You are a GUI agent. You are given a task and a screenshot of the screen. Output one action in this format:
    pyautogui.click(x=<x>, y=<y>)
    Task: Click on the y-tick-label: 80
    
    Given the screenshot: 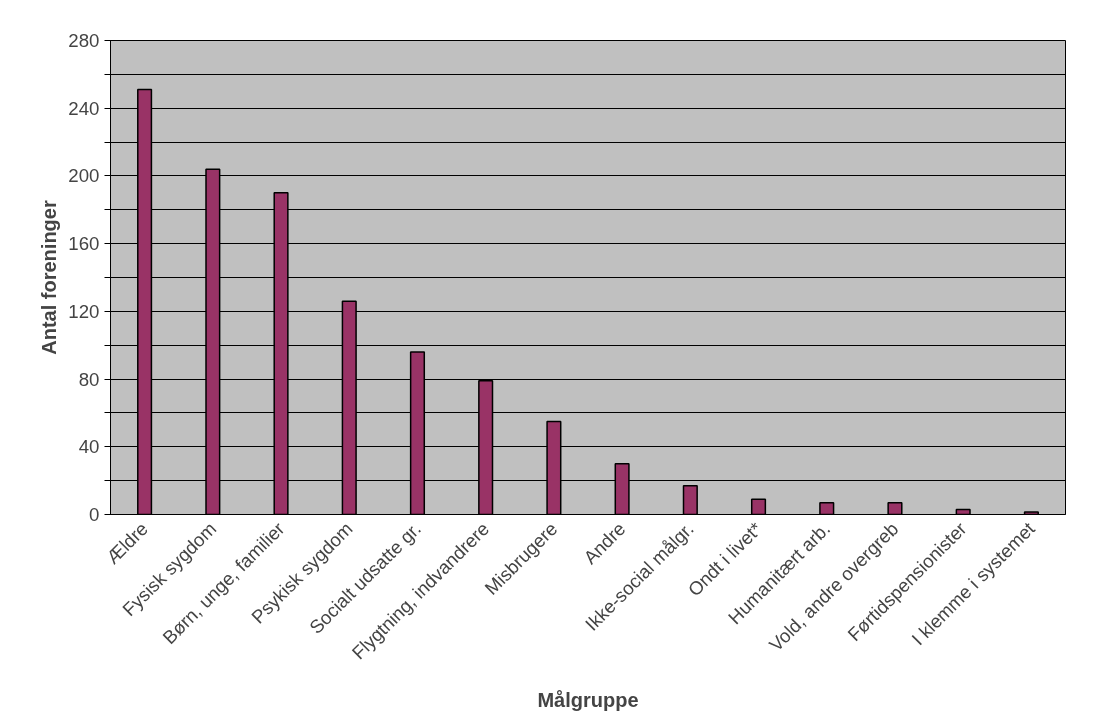 What is the action you would take?
    pyautogui.click(x=89, y=379)
    